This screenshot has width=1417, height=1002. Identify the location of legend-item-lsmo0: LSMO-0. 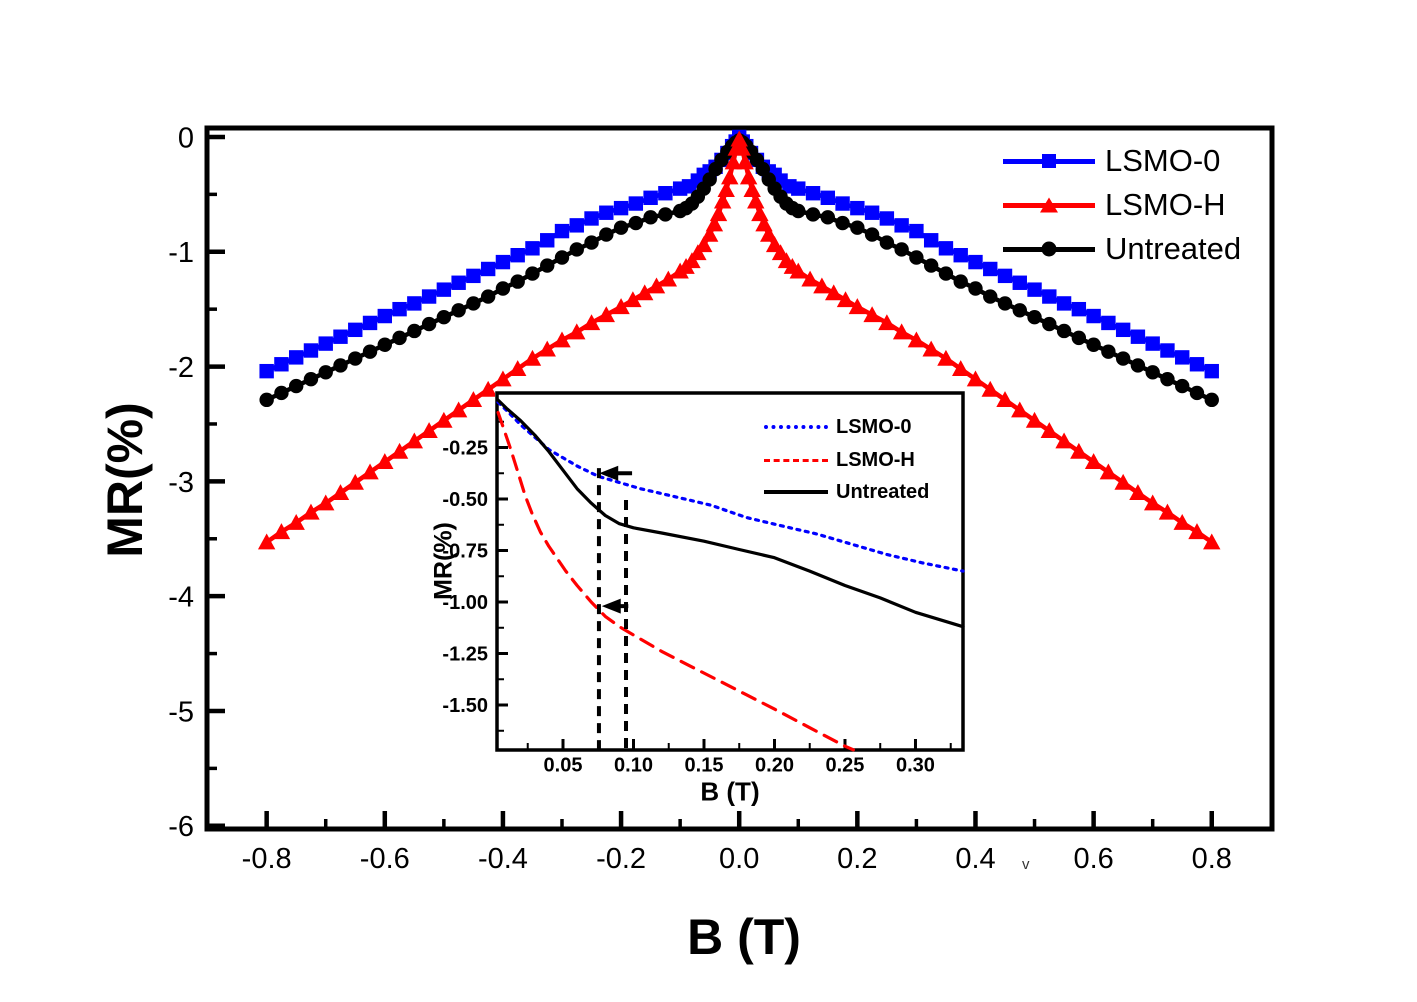
(1112, 160).